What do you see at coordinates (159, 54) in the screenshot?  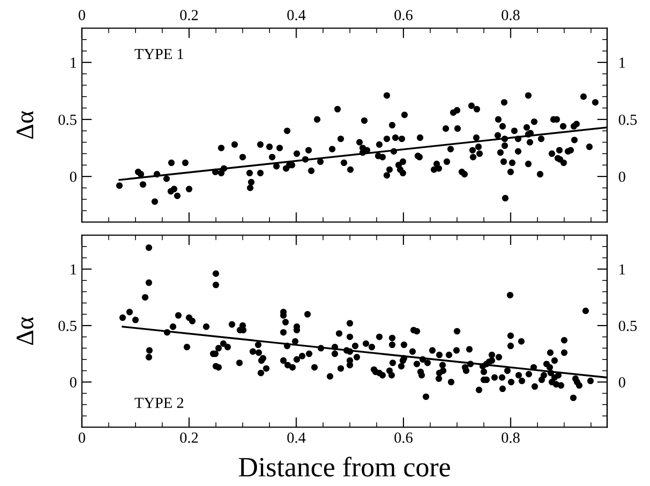 I see `annotation: TYPE 1` at bounding box center [159, 54].